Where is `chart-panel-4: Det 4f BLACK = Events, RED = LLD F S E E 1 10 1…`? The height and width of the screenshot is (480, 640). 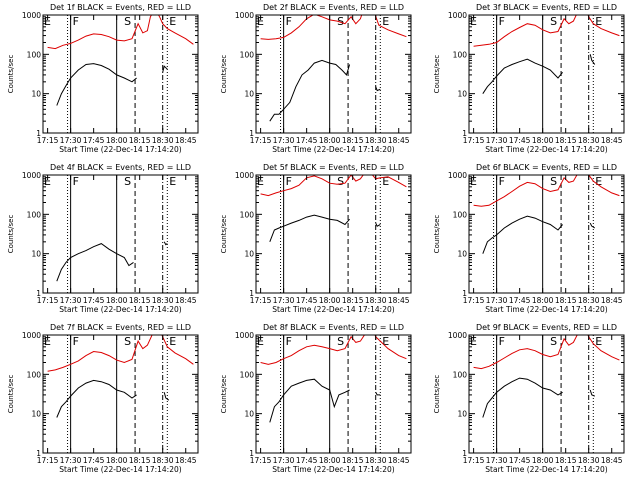 chart-panel-4: Det 4f BLACK = Events, RED = LLD F S E E 1 10 1… is located at coordinates (103, 238).